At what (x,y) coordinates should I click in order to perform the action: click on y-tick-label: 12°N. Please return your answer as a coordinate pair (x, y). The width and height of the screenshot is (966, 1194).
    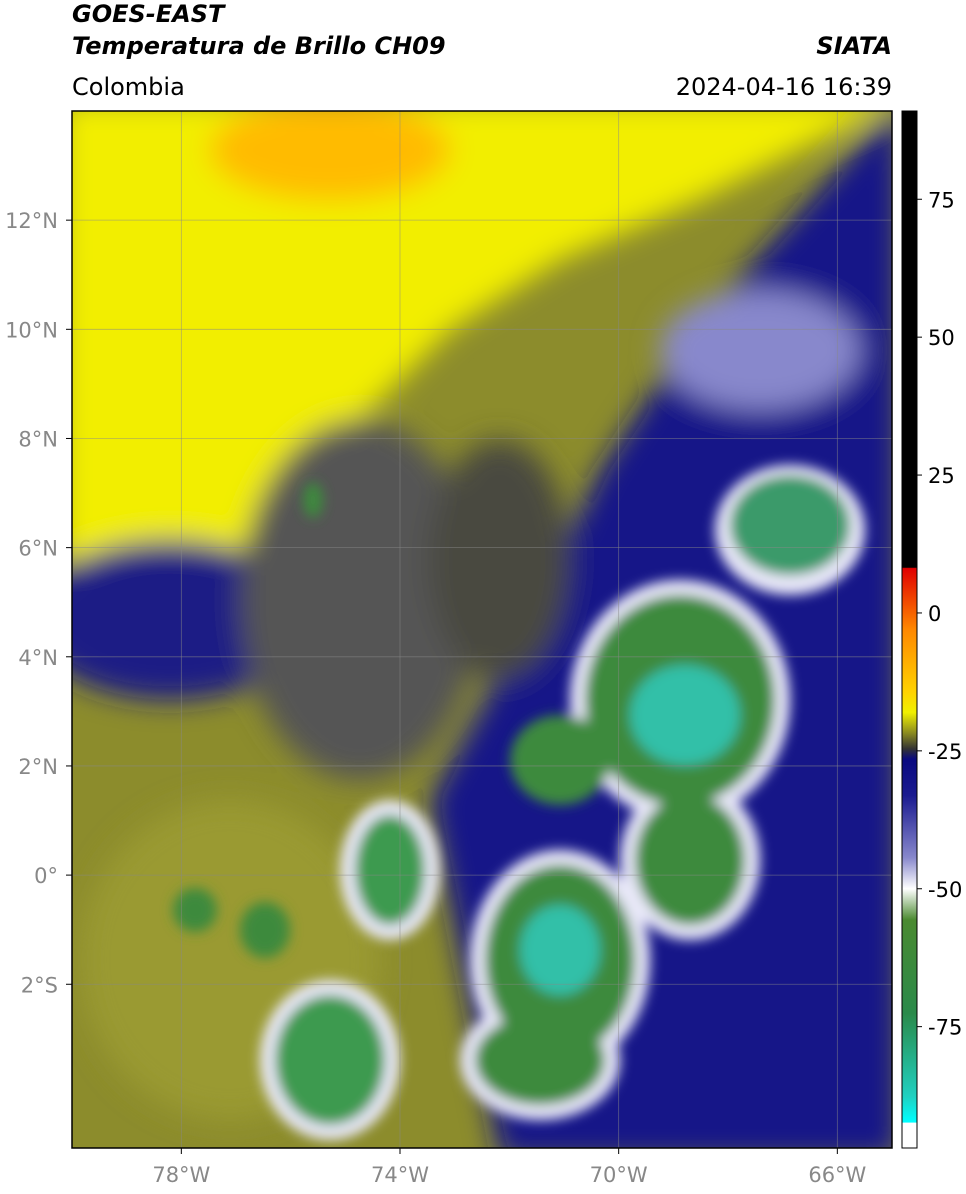
    Looking at the image, I should click on (31, 221).